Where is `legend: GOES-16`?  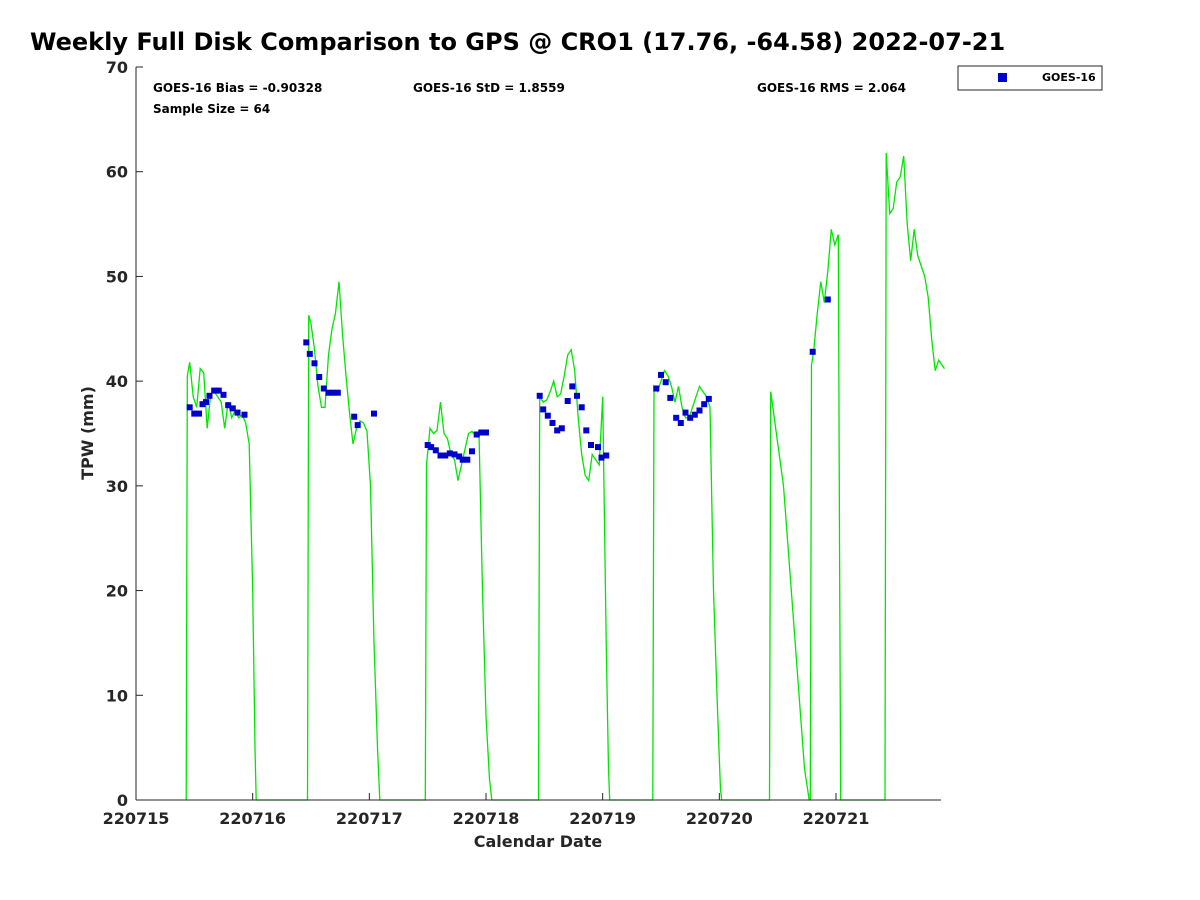
legend: GOES-16 is located at coordinates (1030, 78).